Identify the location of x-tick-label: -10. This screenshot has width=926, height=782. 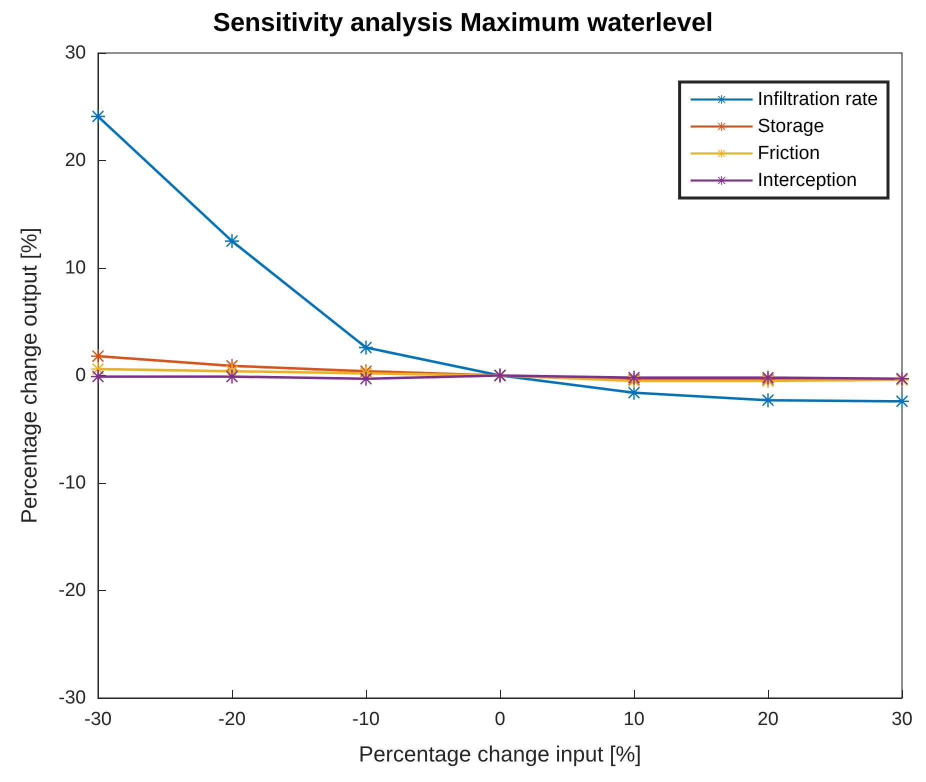
(366, 719).